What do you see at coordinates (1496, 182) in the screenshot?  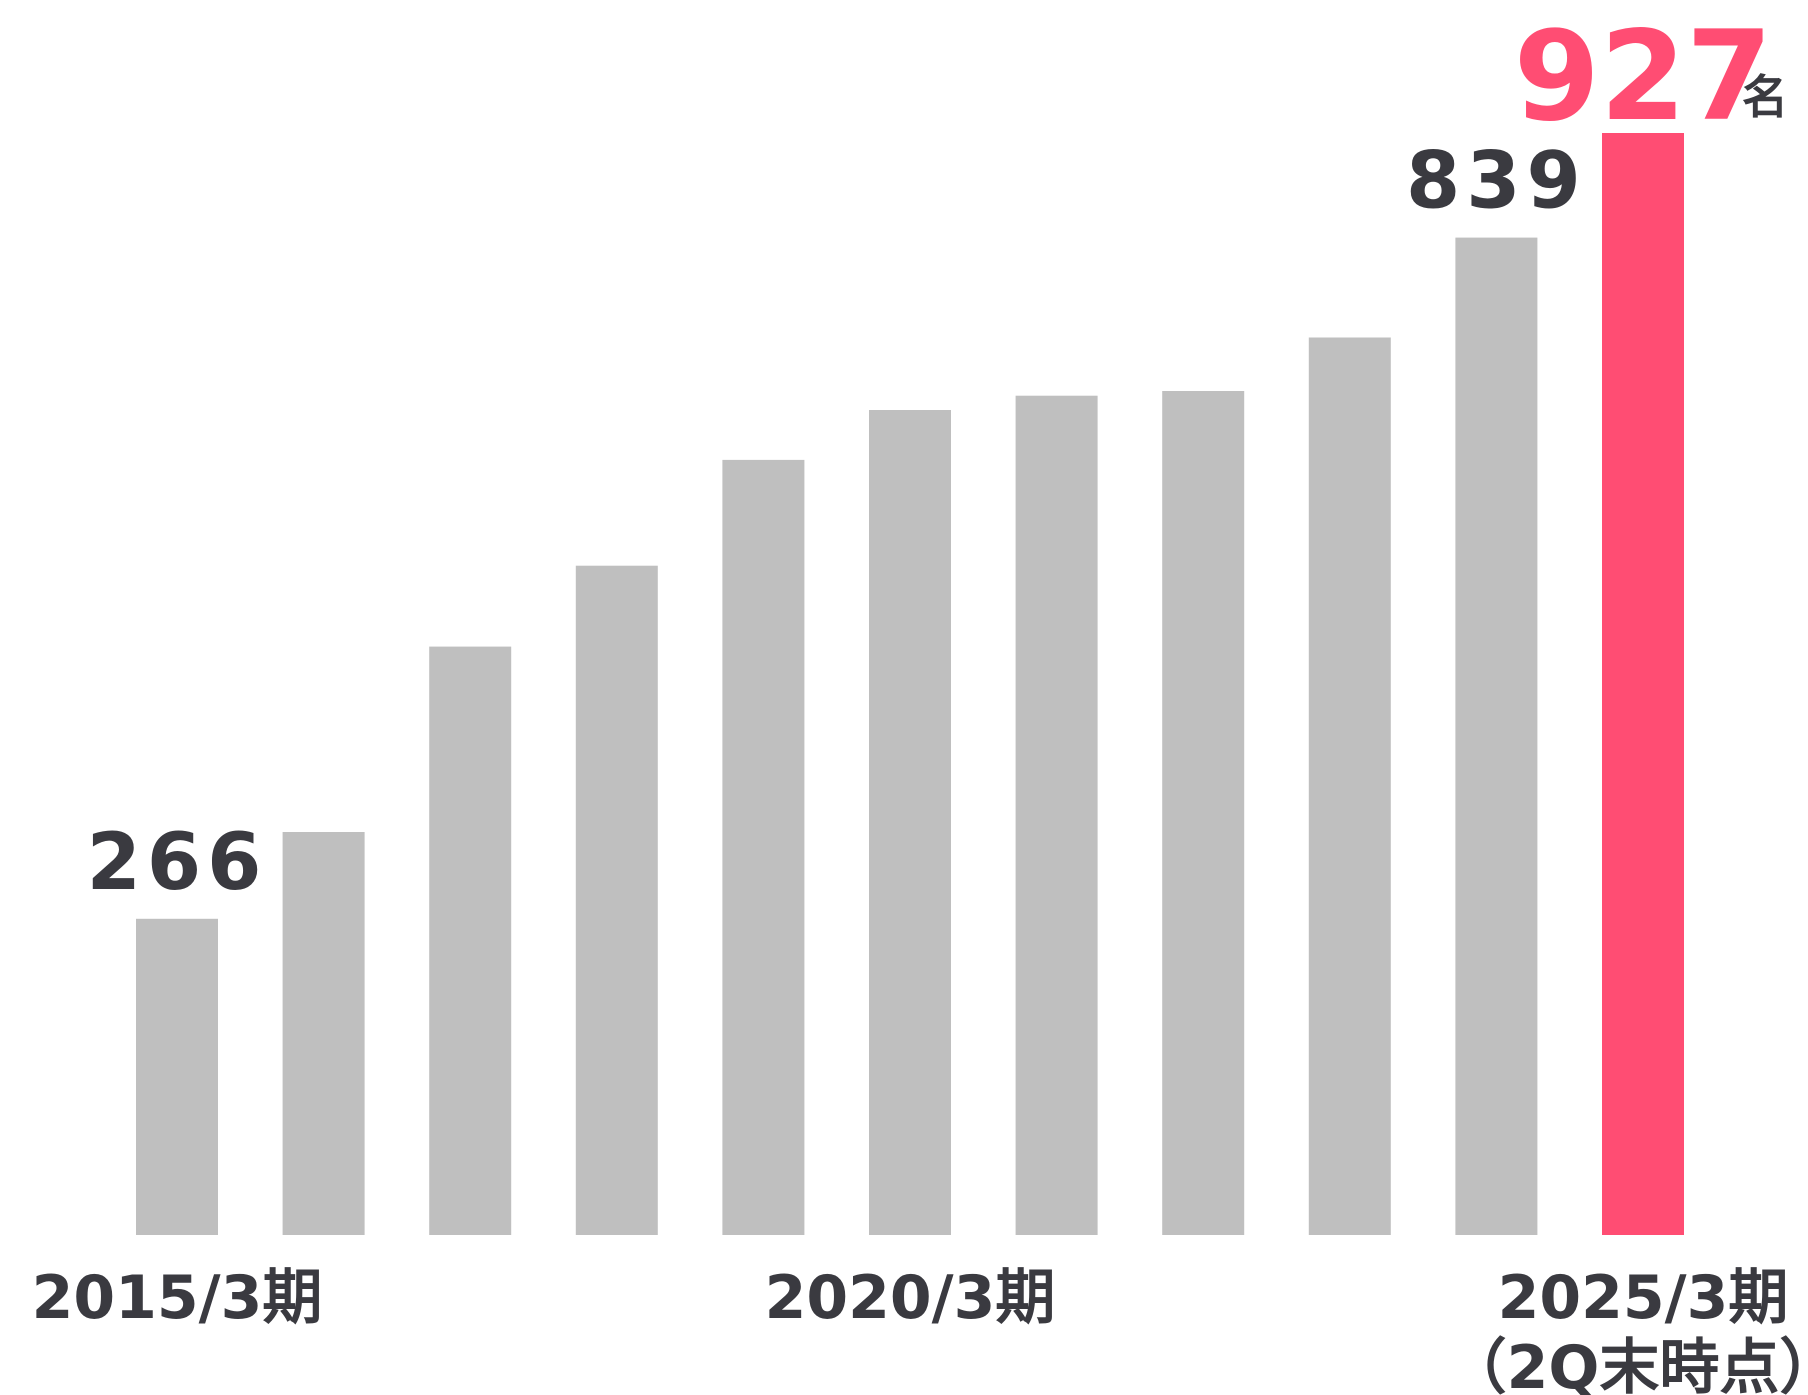 I see `data-label-9: 839` at bounding box center [1496, 182].